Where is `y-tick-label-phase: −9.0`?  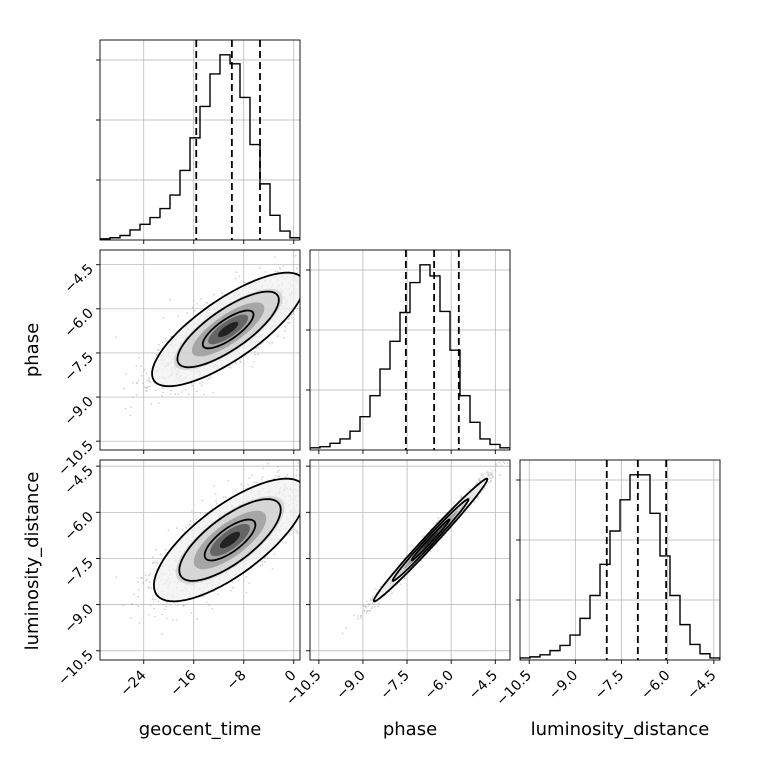 y-tick-label-phase: −9.0 is located at coordinates (78, 411).